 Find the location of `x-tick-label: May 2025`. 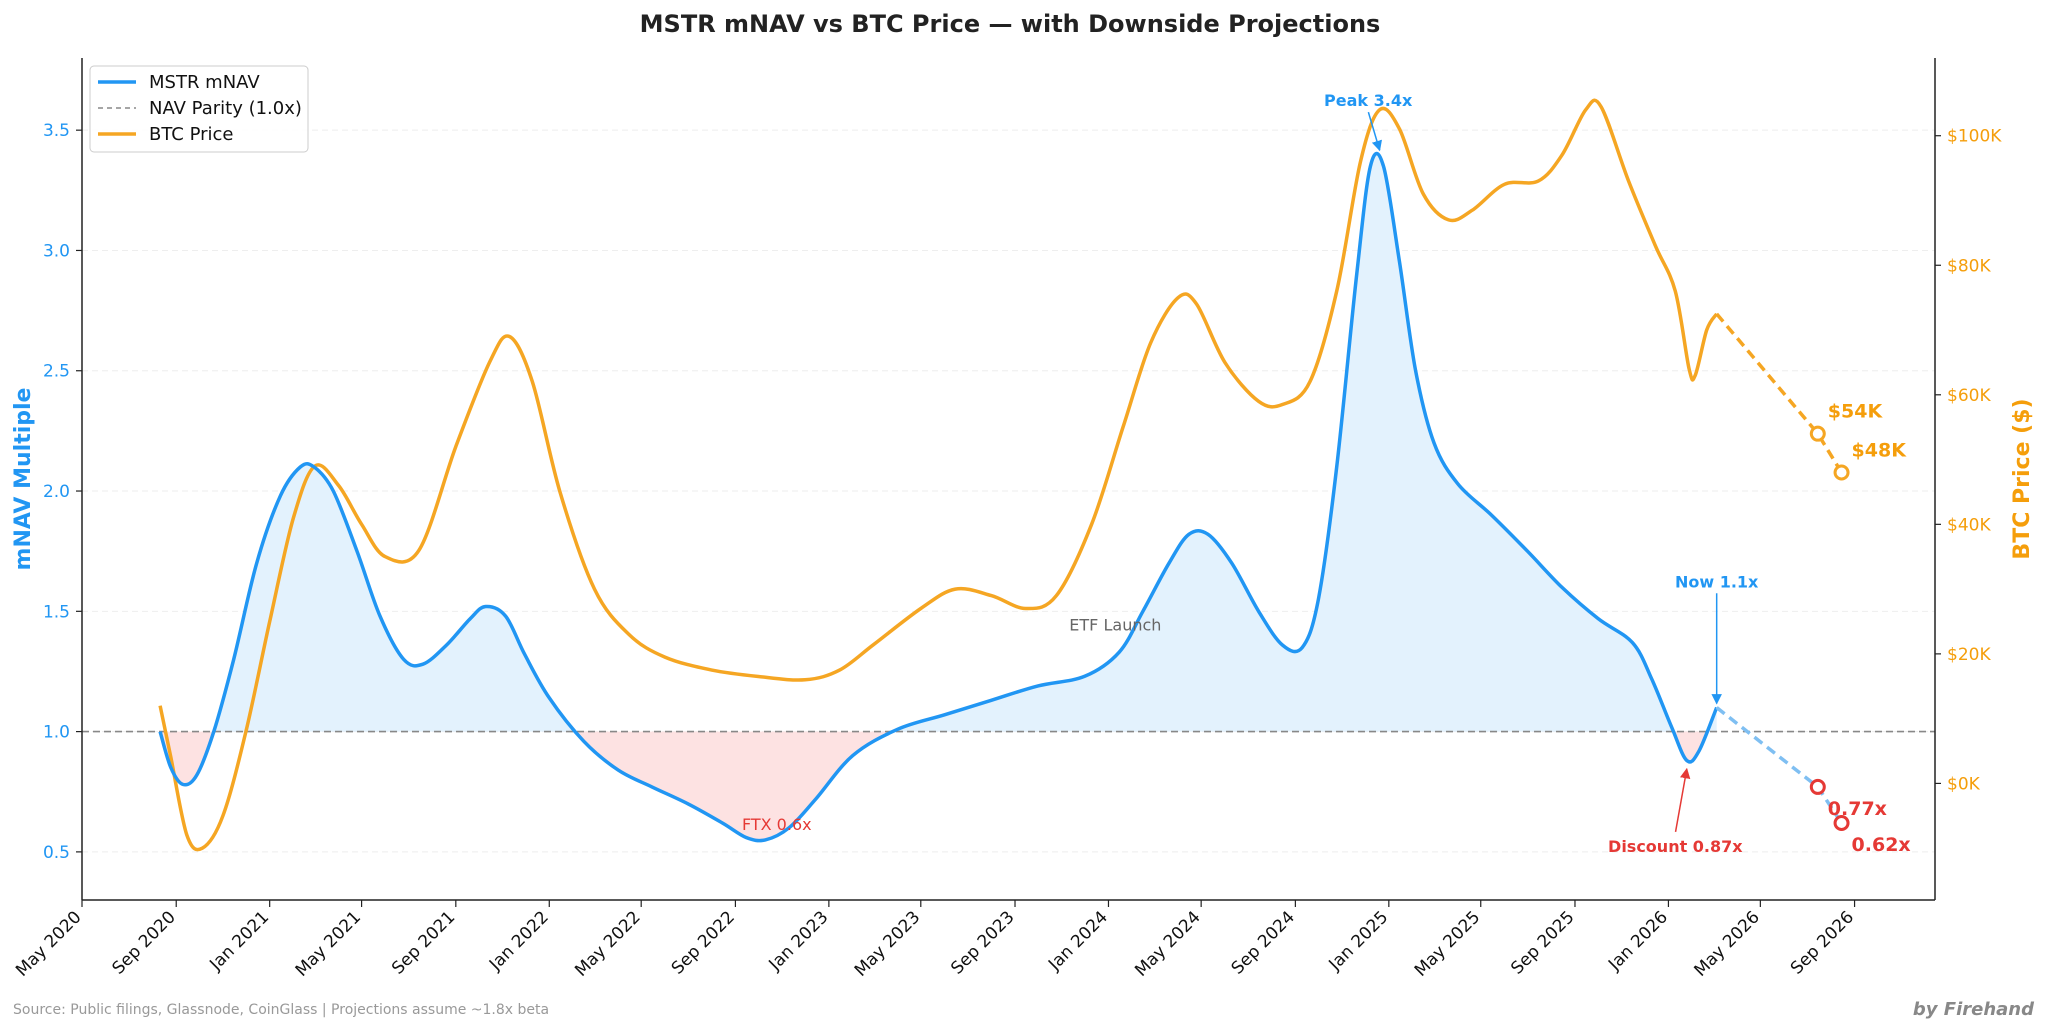

x-tick-label: May 2025 is located at coordinates (1447, 943).